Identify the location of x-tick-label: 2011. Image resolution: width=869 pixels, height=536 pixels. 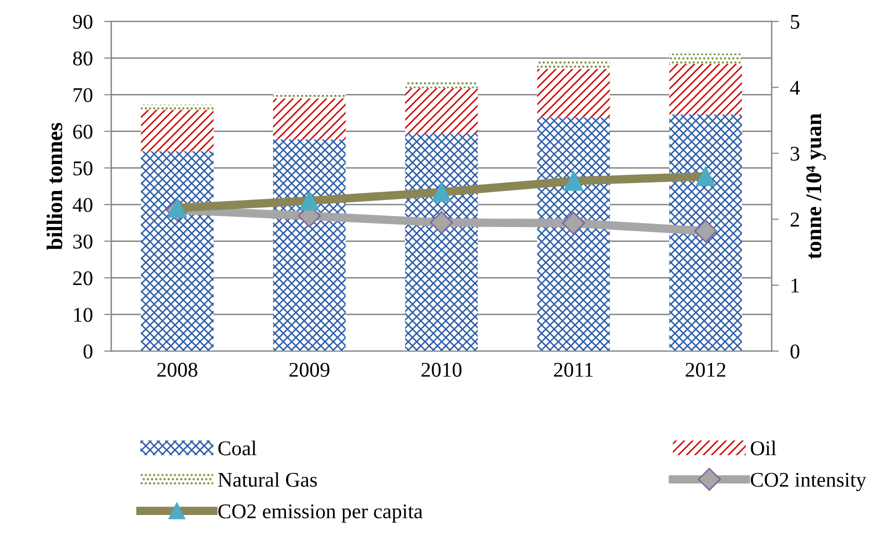
(573, 369).